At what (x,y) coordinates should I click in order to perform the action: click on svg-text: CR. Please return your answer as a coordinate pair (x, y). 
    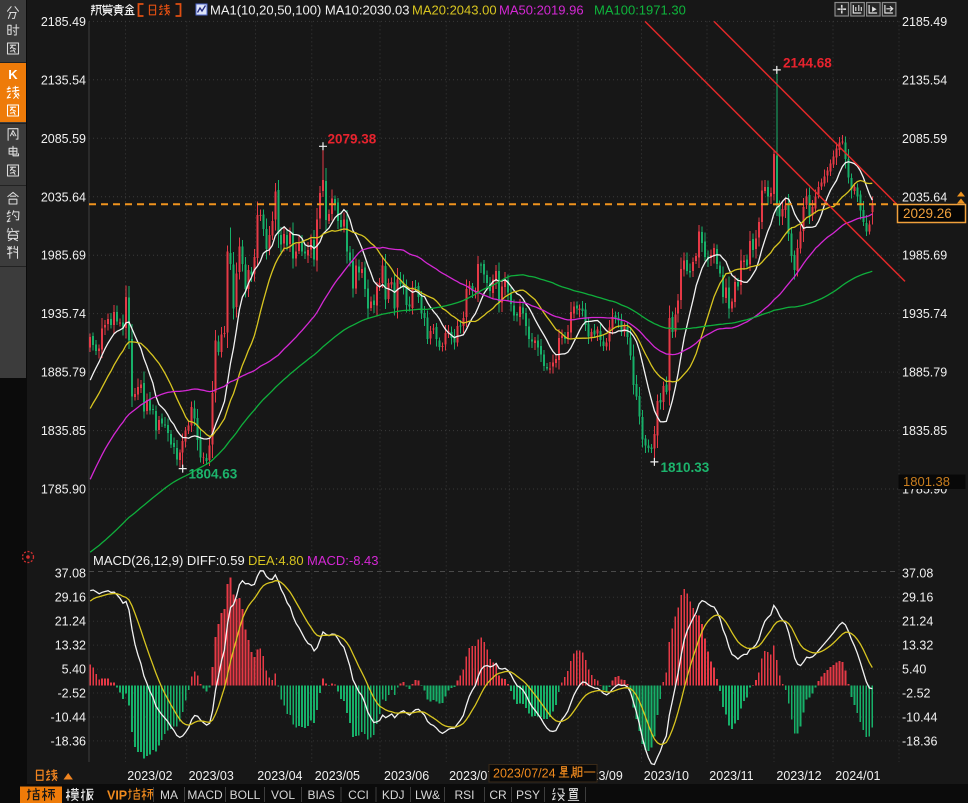
    Looking at the image, I should click on (498, 795).